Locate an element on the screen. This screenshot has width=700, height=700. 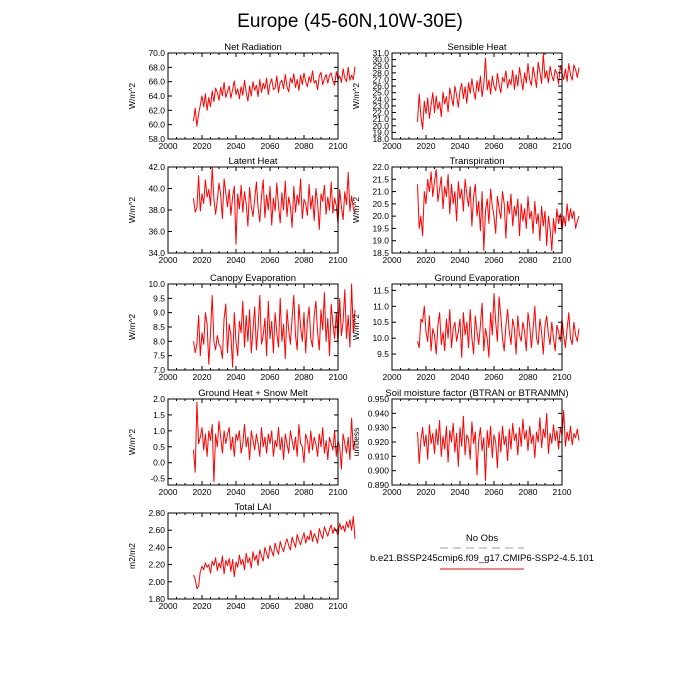
figure-title: Europe (45-60N,10W-30E) is located at coordinates (350, 21).